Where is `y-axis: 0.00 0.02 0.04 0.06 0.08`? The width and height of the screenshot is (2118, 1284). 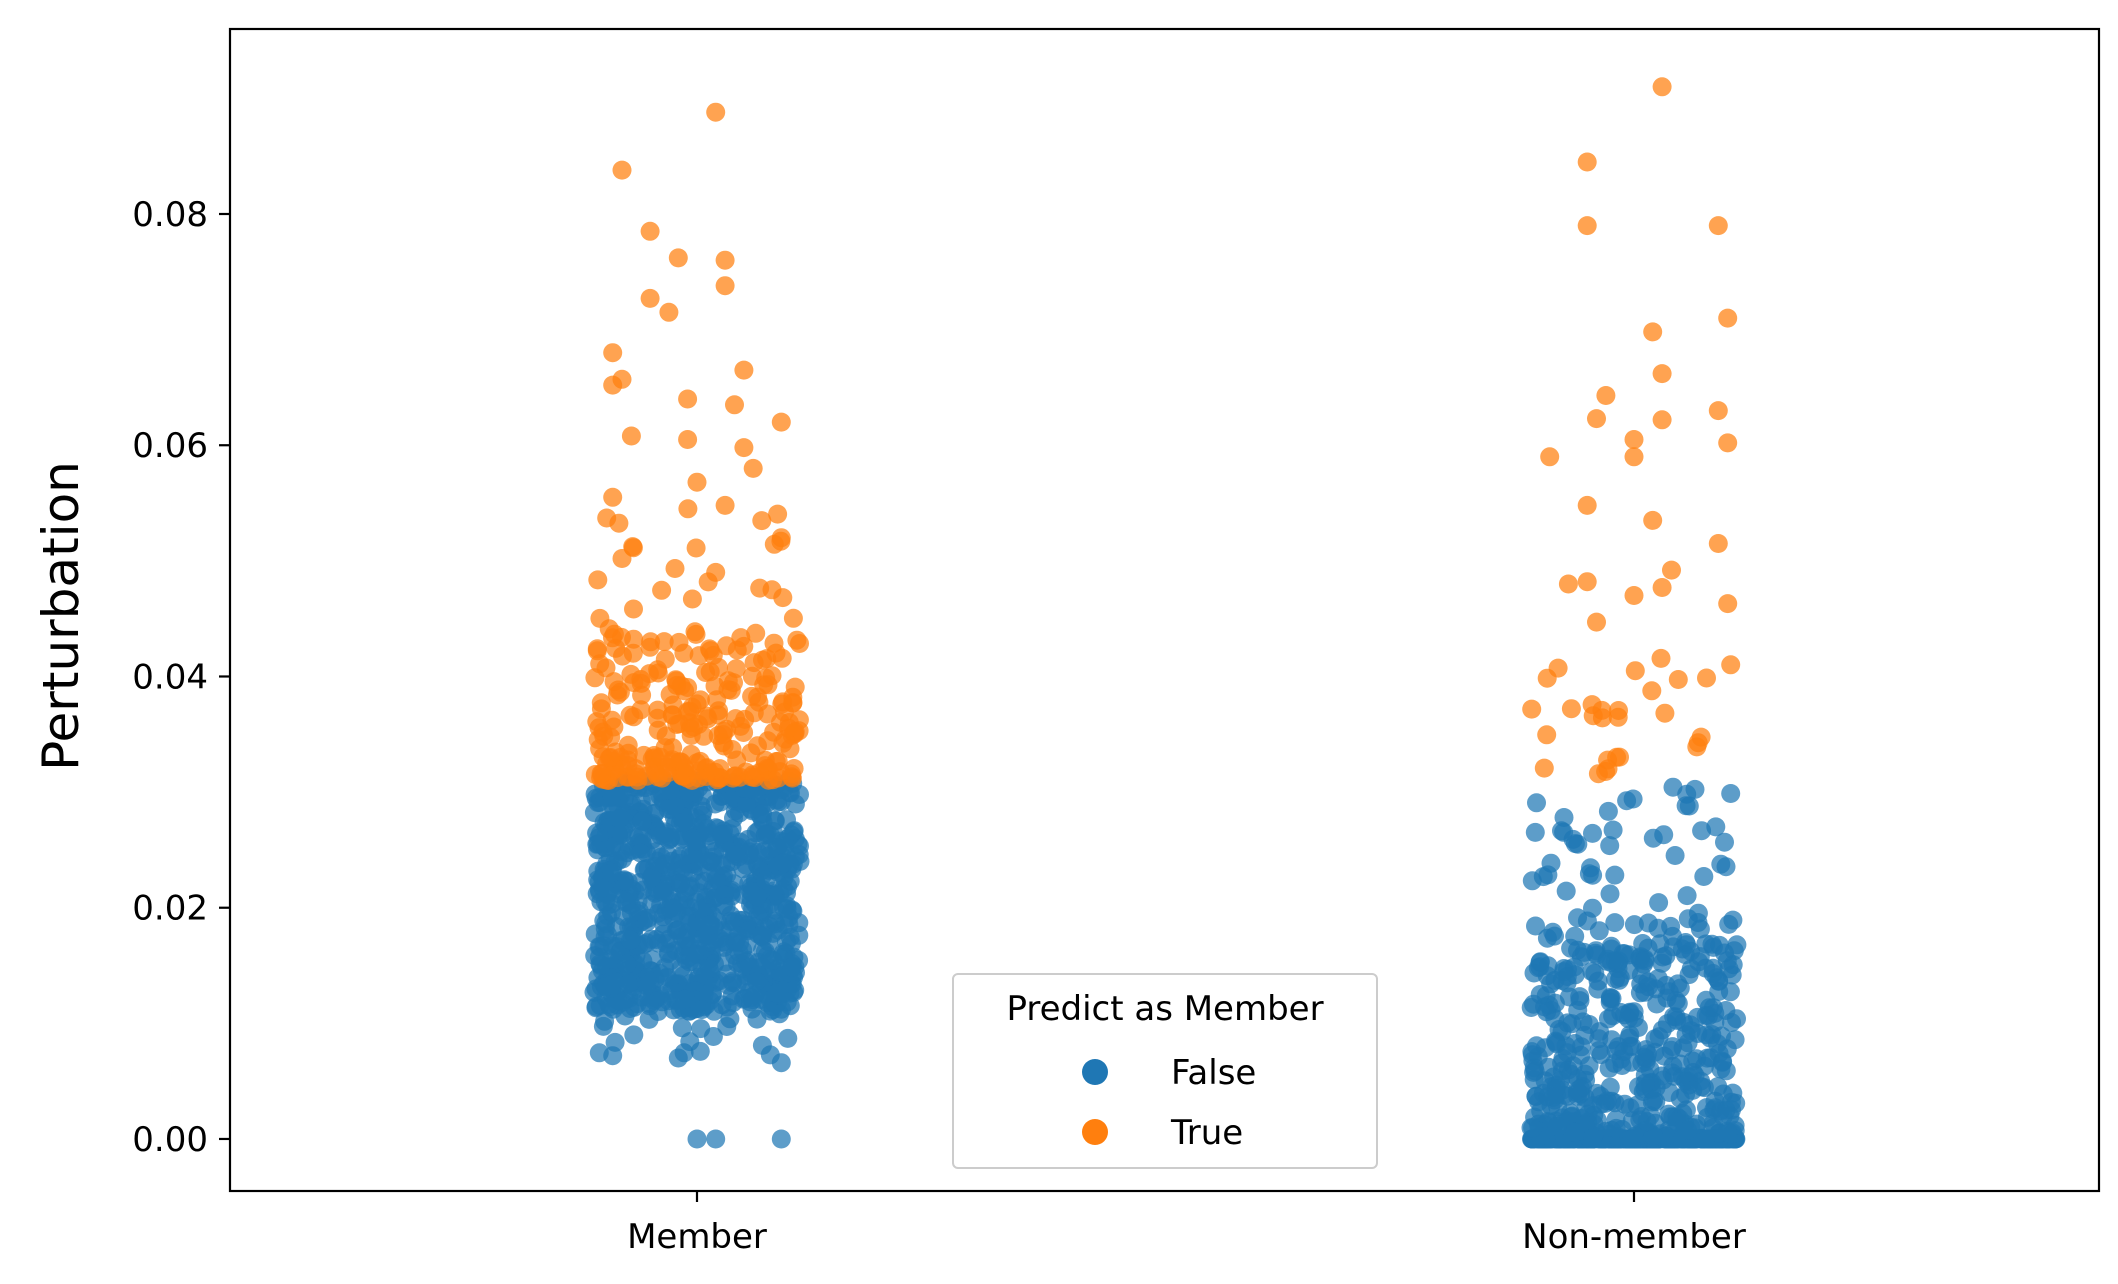 y-axis: 0.00 0.02 0.04 0.06 0.08 is located at coordinates (181, 677).